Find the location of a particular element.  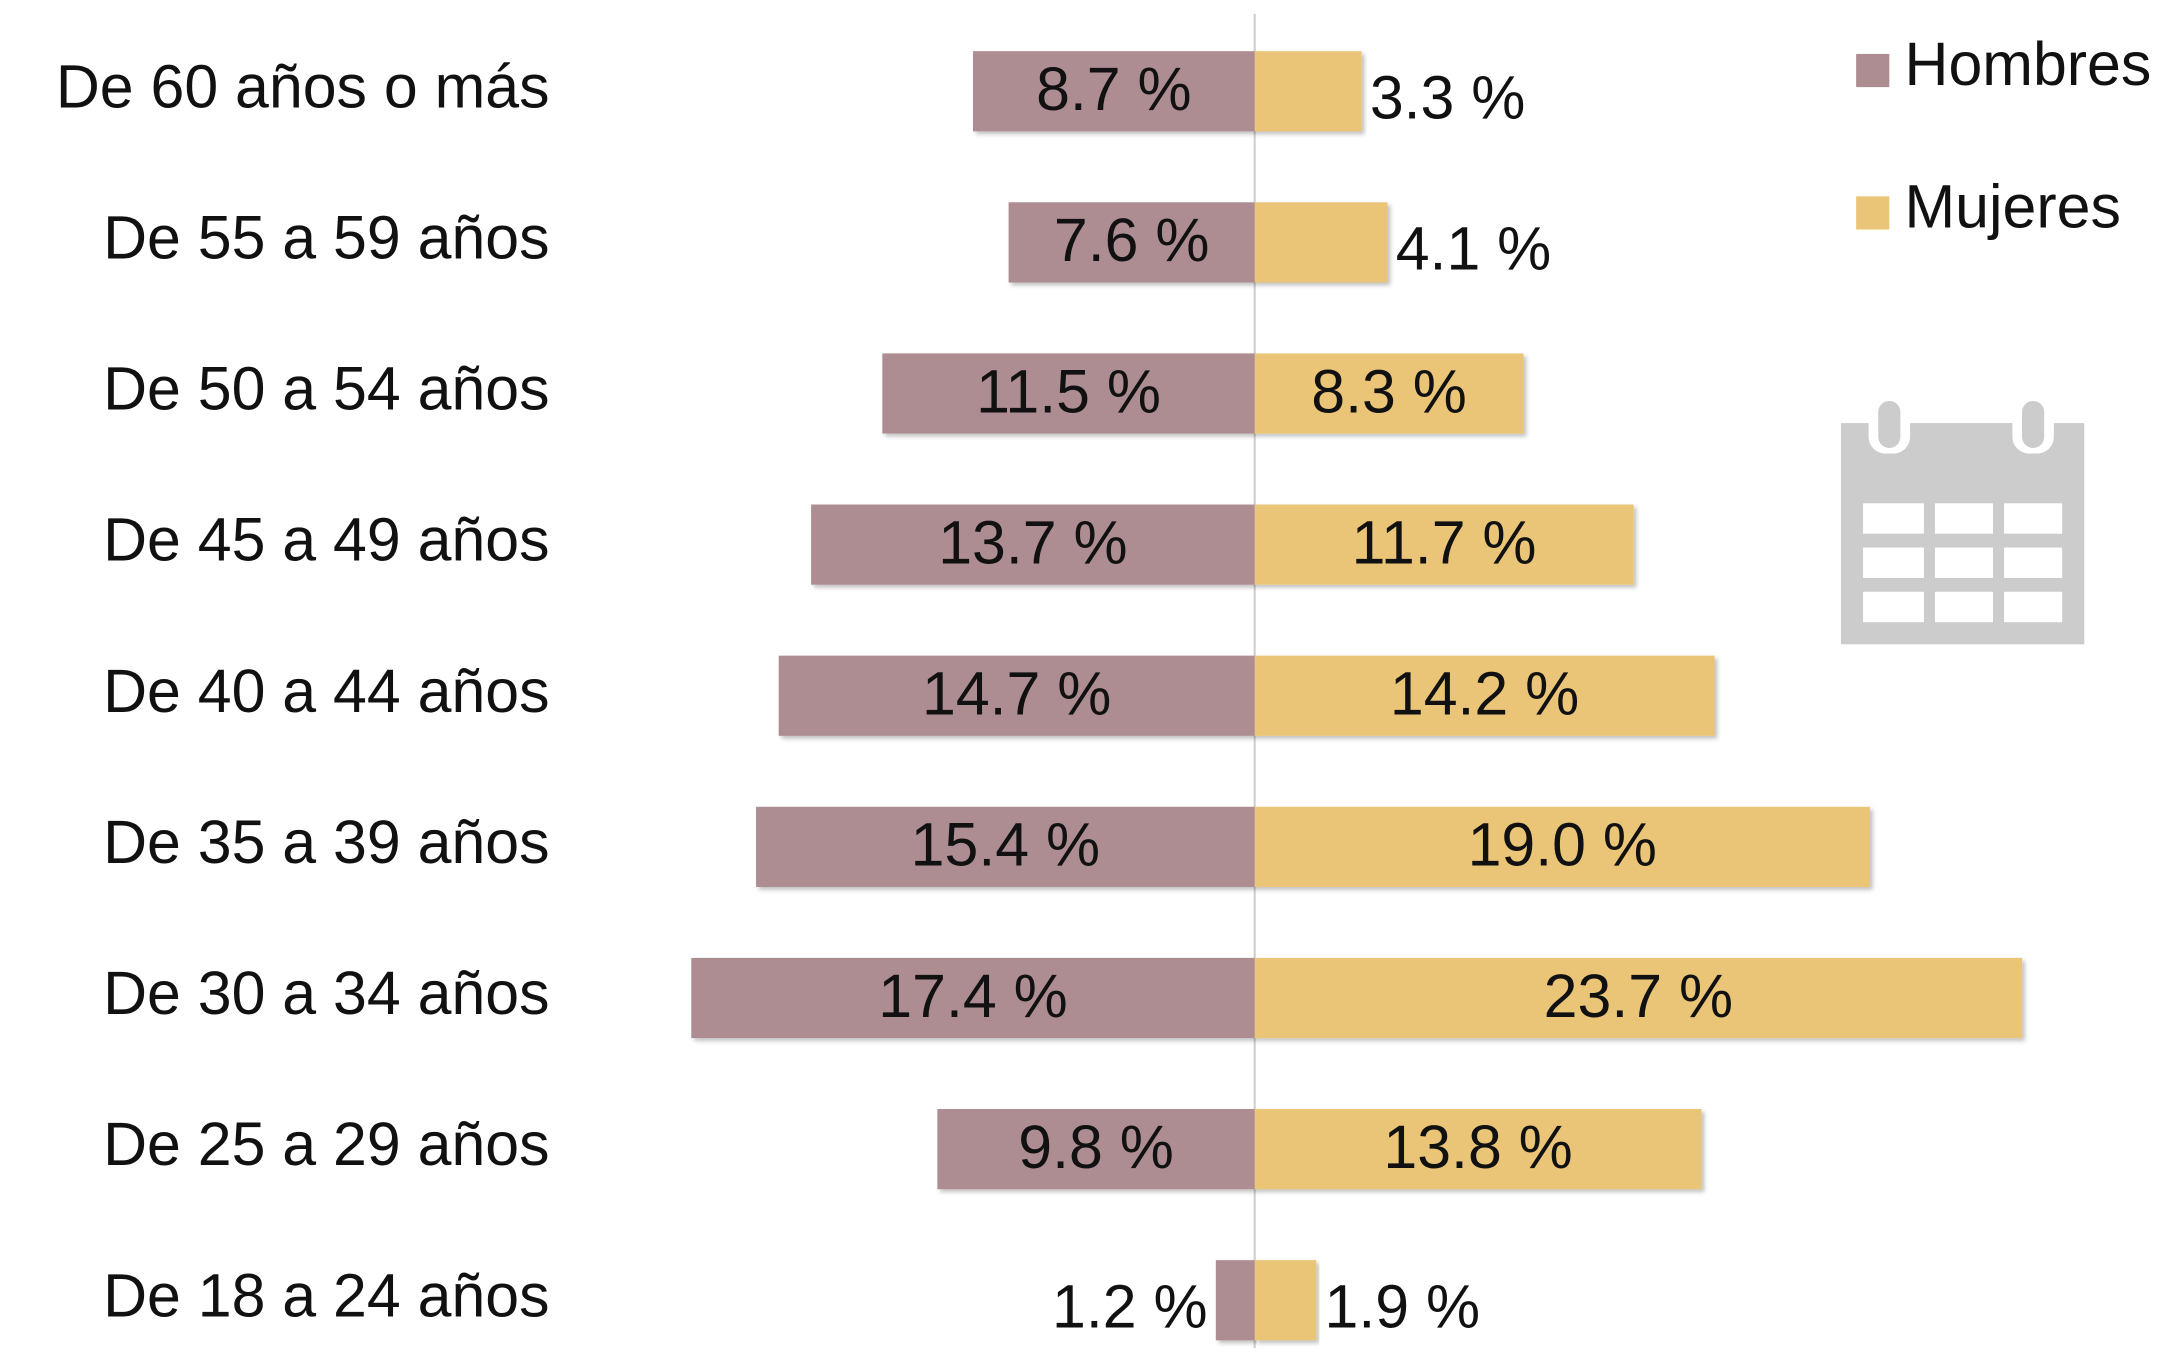

value-label: 8.7 % is located at coordinates (1114, 89).